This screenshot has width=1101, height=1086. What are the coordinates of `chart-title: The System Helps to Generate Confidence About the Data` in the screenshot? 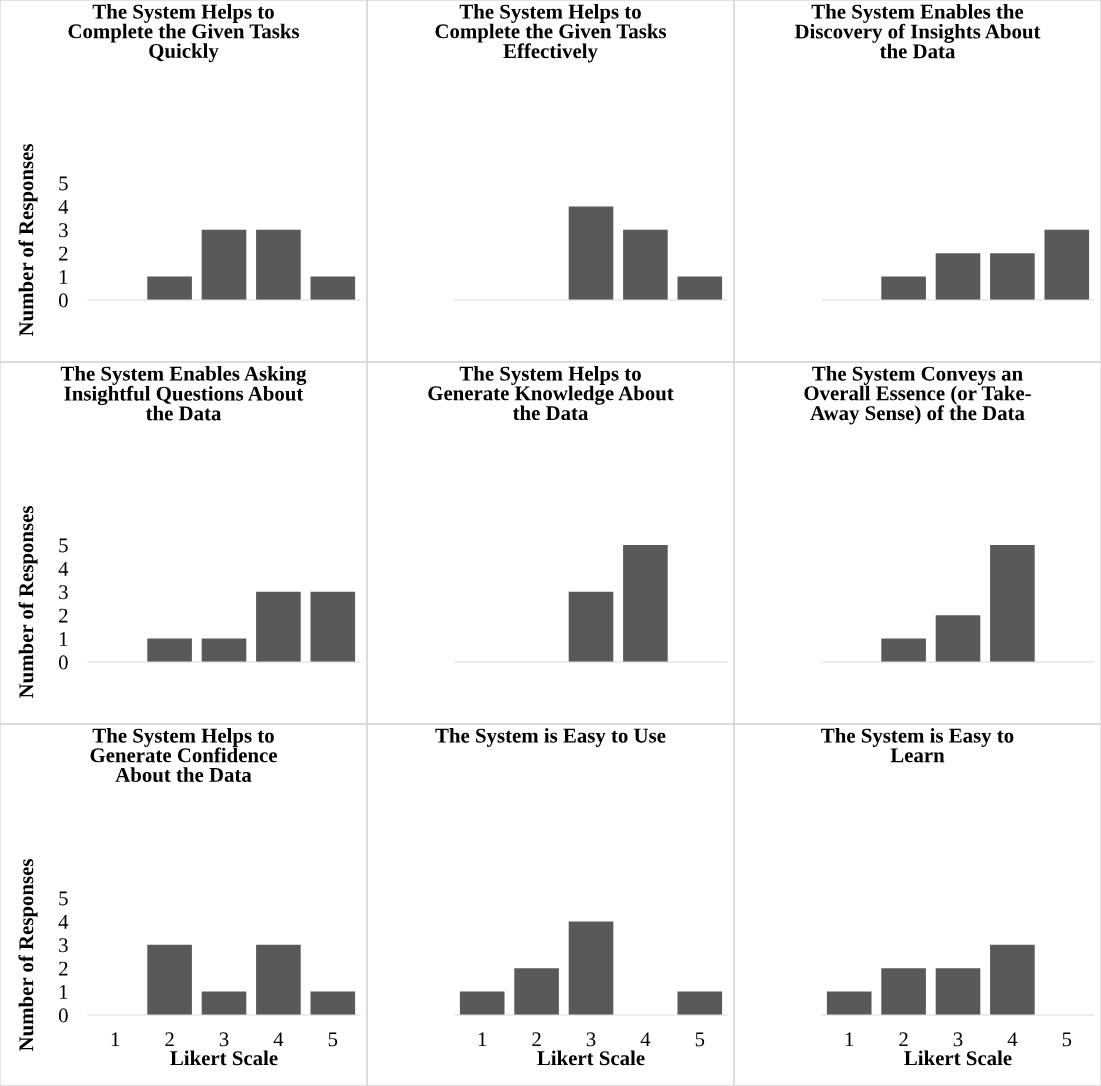 It's located at (183, 755).